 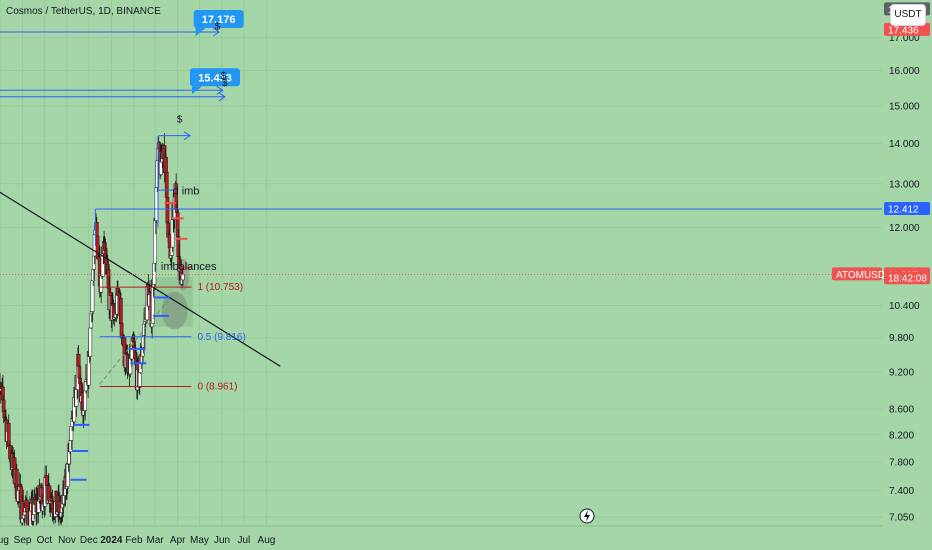 I want to click on price-tag: 17.436, so click(x=907, y=29).